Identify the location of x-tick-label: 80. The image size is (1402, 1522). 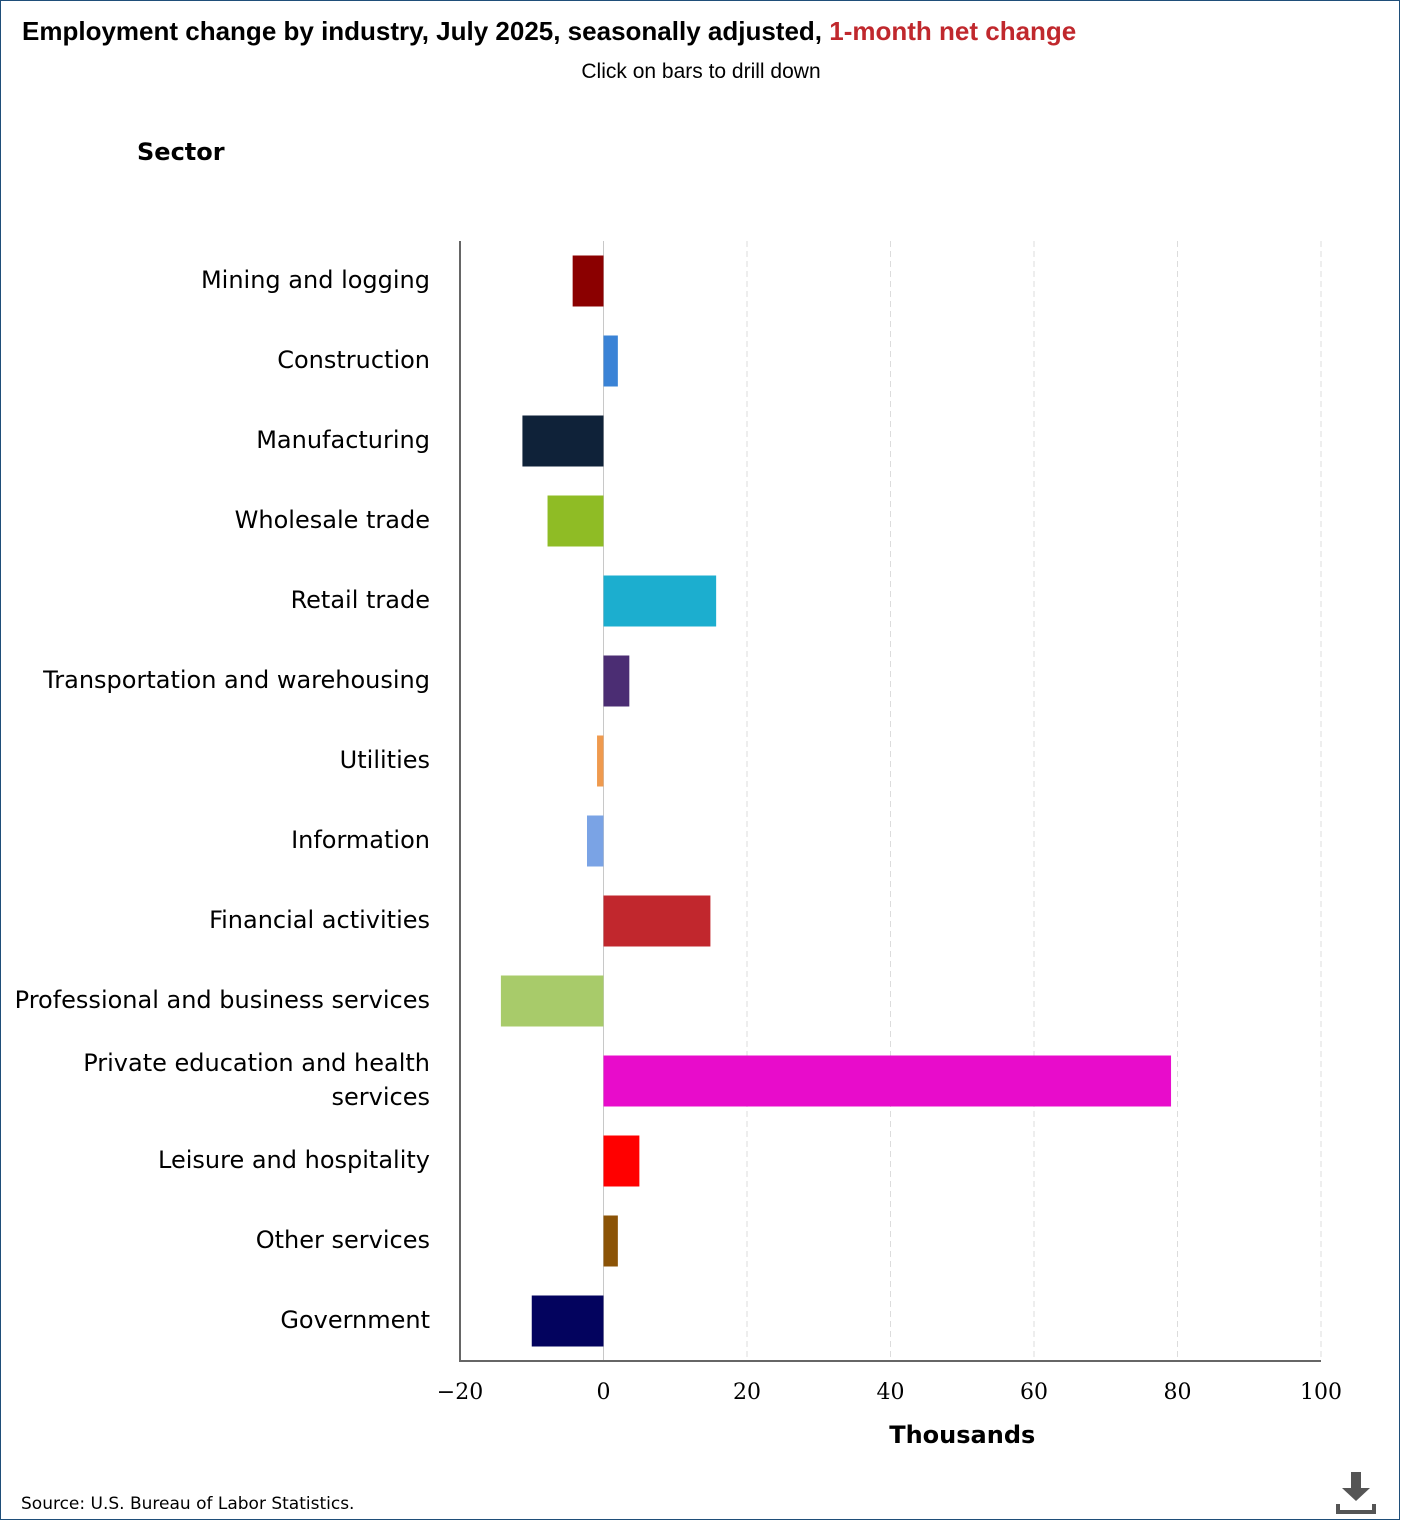
(1178, 1392).